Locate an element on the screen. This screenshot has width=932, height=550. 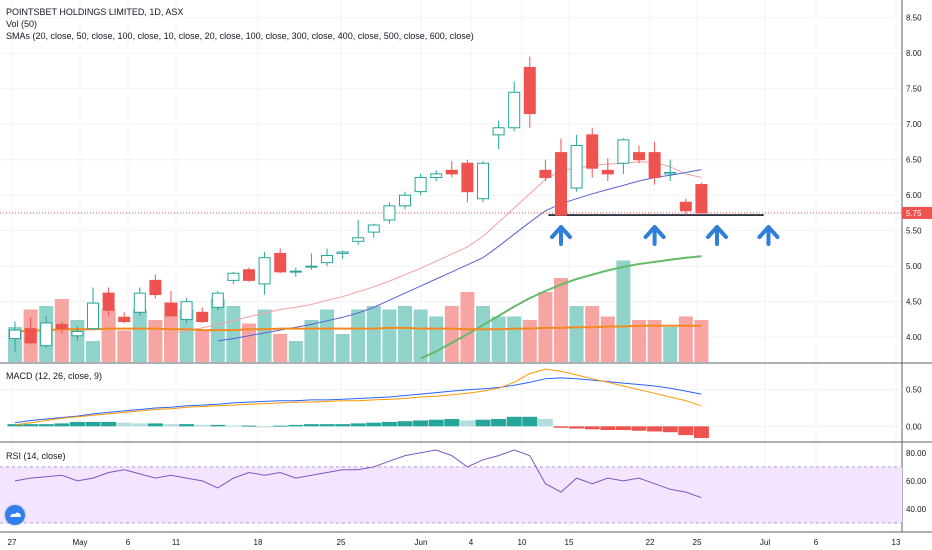
sma-line is located at coordinates (561, 307).